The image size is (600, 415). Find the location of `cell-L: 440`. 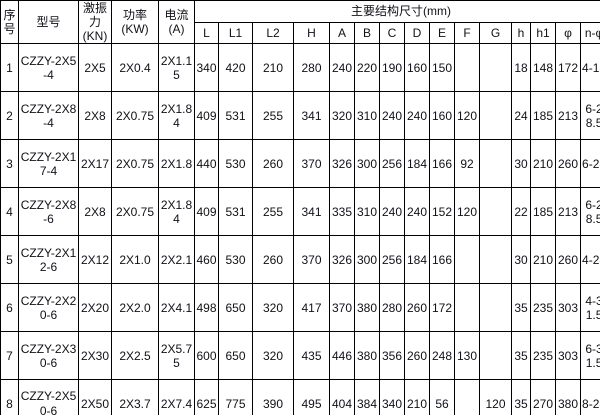

cell-L: 440 is located at coordinates (206, 164).